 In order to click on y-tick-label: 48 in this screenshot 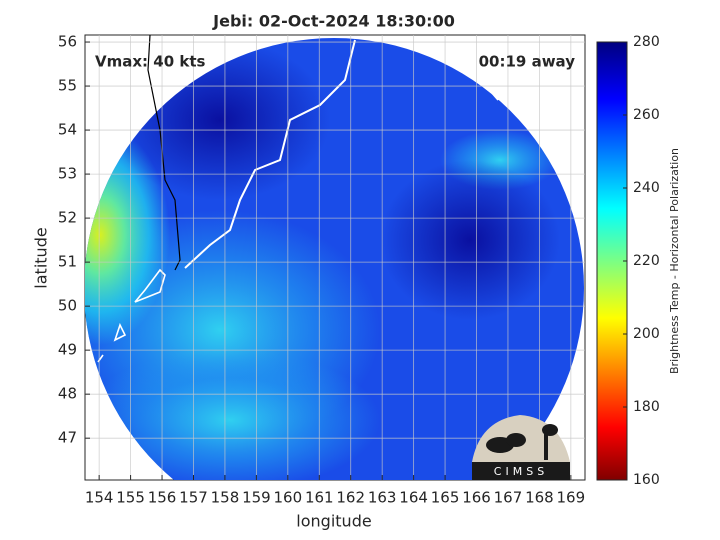, I will do `click(67, 394)`.